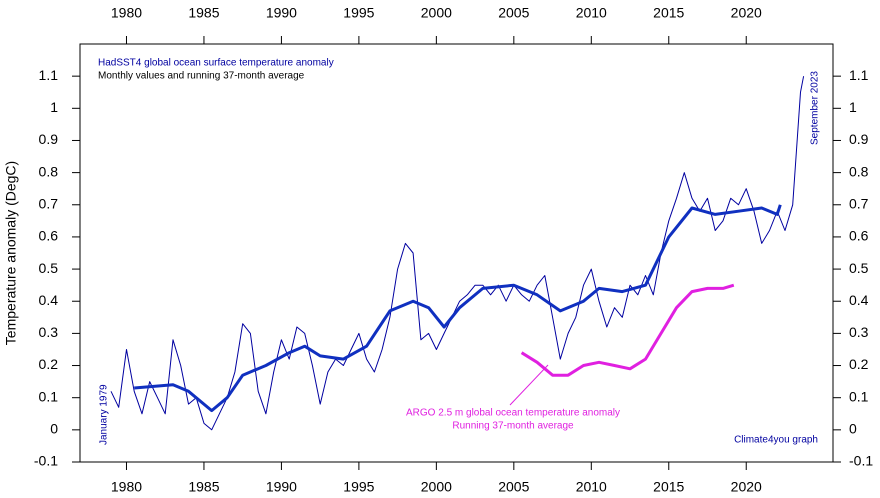 This screenshot has height=498, width=880. I want to click on start-label: January 1979, so click(104, 414).